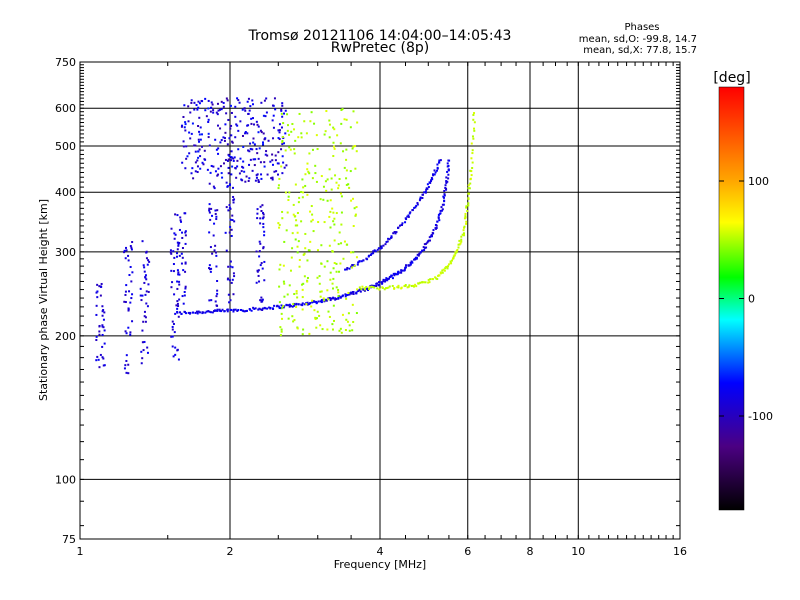 This screenshot has width=800, height=600. Describe the element at coordinates (380, 564) in the screenshot. I see `x-axis-label: Frequency [MHz]` at that location.